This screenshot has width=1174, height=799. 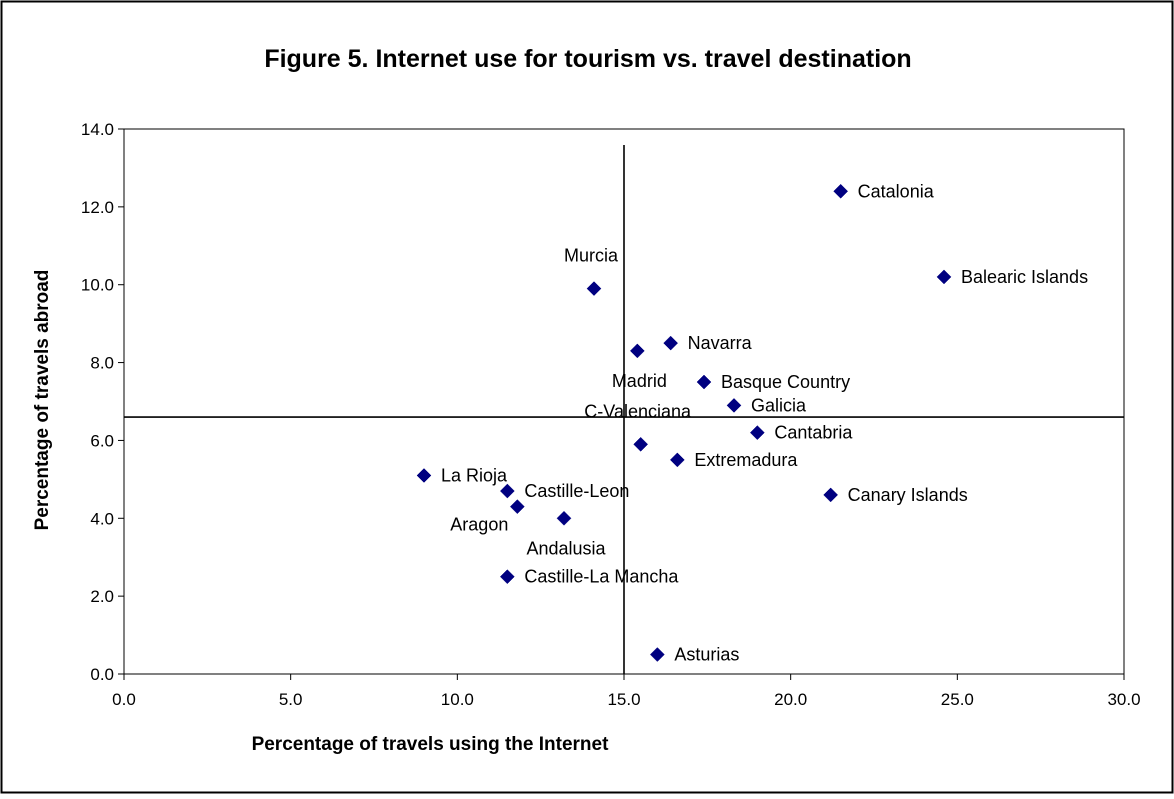 I want to click on data-point-label: Extremadura, so click(x=746, y=460).